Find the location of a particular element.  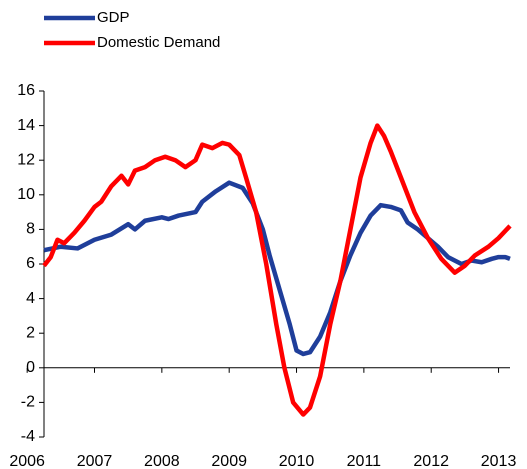

y-tick-label: 4 is located at coordinates (30, 298).